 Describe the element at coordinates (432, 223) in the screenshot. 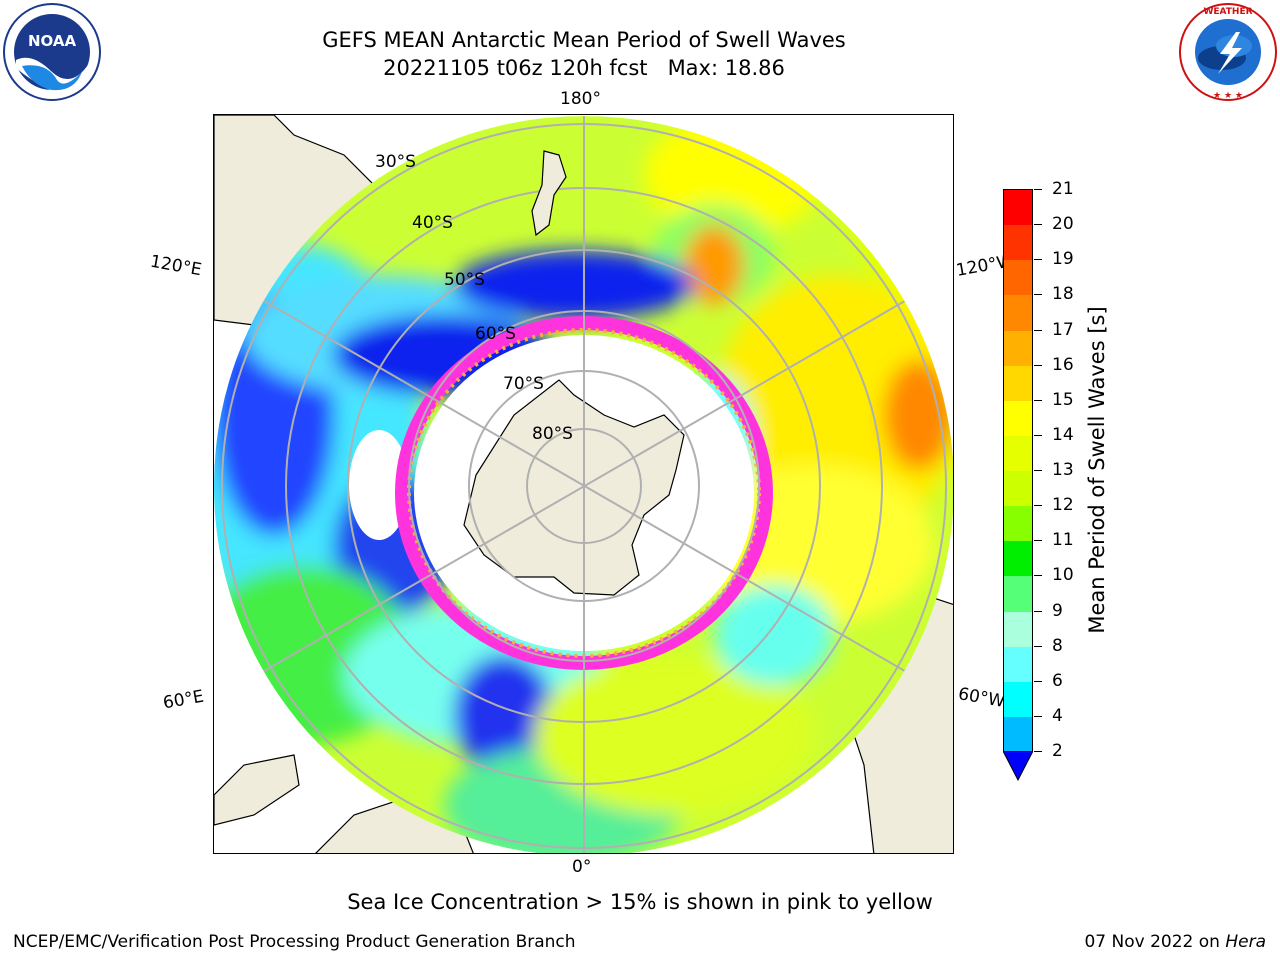

I see `lat-label-40s: 40°S` at that location.